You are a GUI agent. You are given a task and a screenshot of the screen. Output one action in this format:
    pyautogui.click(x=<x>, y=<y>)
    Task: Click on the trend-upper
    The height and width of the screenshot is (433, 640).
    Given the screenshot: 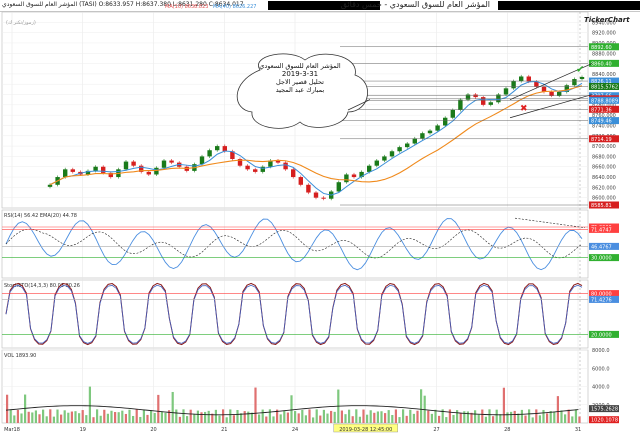 What is the action you would take?
    pyautogui.click(x=551, y=82)
    